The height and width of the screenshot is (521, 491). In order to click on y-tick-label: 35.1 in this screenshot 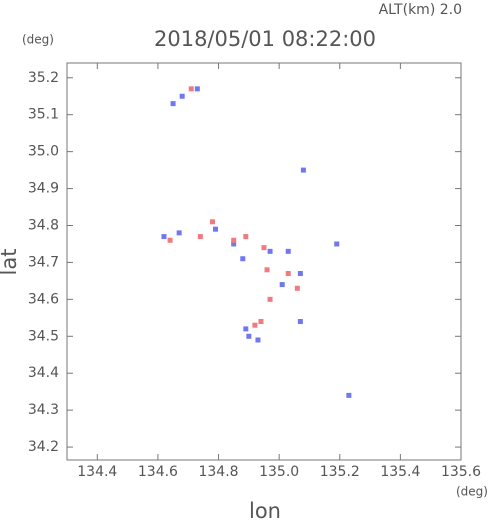, I will do `click(43, 115)`.